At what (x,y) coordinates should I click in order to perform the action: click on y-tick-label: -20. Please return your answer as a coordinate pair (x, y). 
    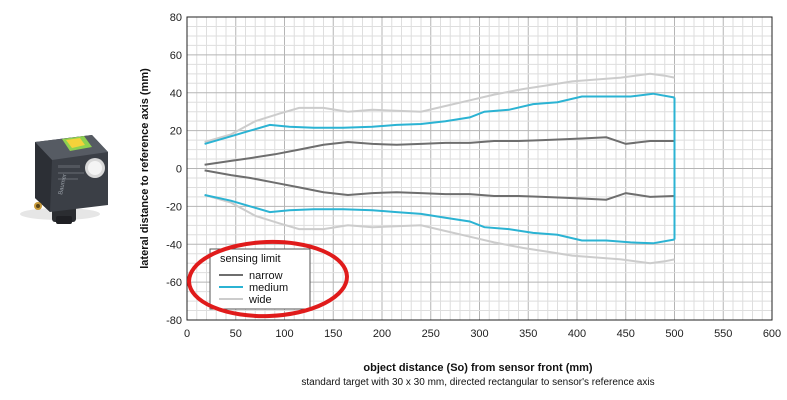
    Looking at the image, I should click on (174, 207).